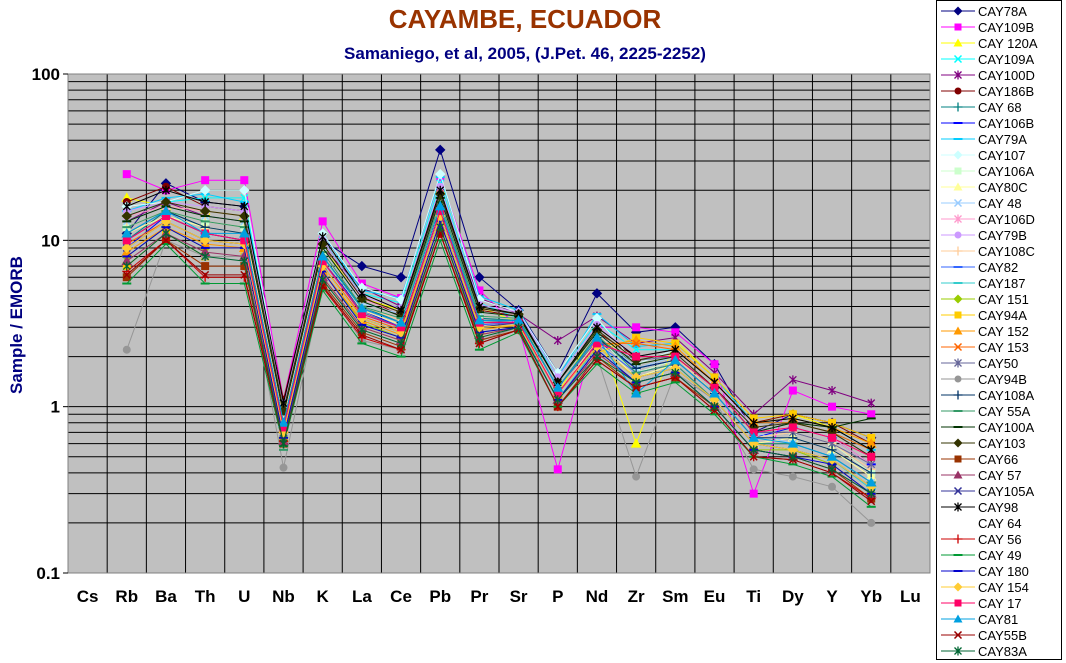 The width and height of the screenshot is (1066, 663). What do you see at coordinates (999, 203) in the screenshot?
I see `legend-item: CAY 48` at bounding box center [999, 203].